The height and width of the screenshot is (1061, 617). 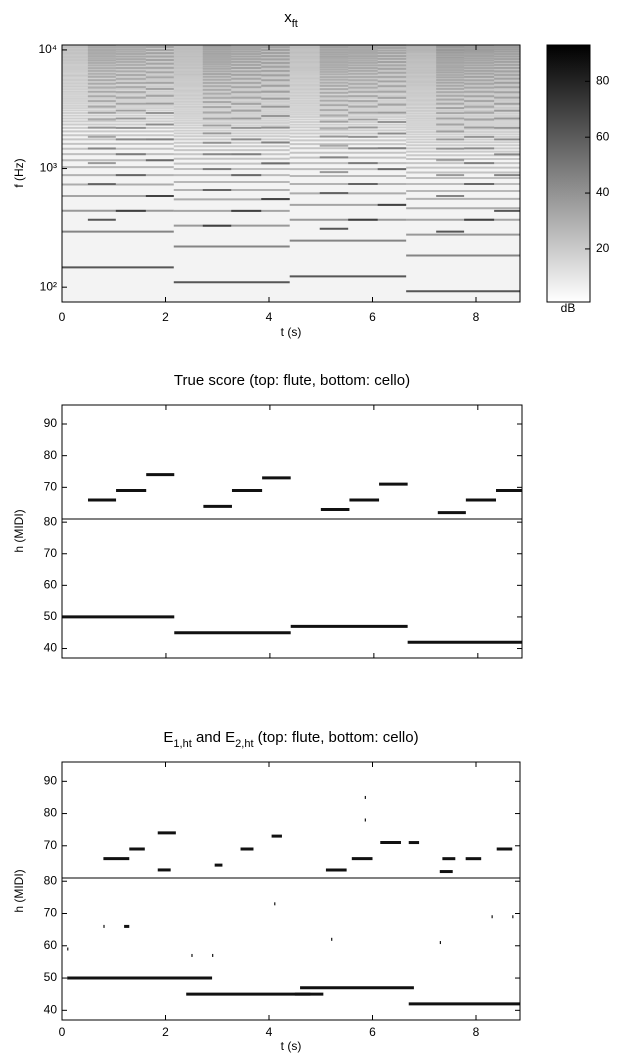 What do you see at coordinates (48, 168) in the screenshot?
I see `y-tick-label: 10³` at bounding box center [48, 168].